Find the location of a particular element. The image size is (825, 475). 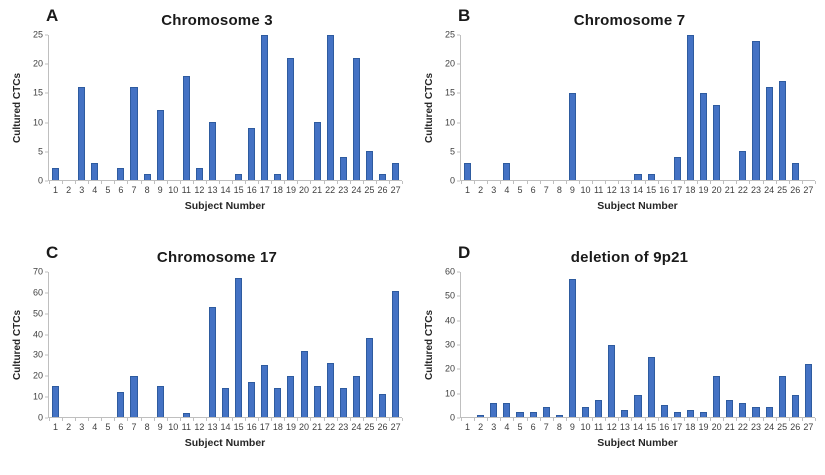

x-axis-ticks is located at coordinates (638, 182).